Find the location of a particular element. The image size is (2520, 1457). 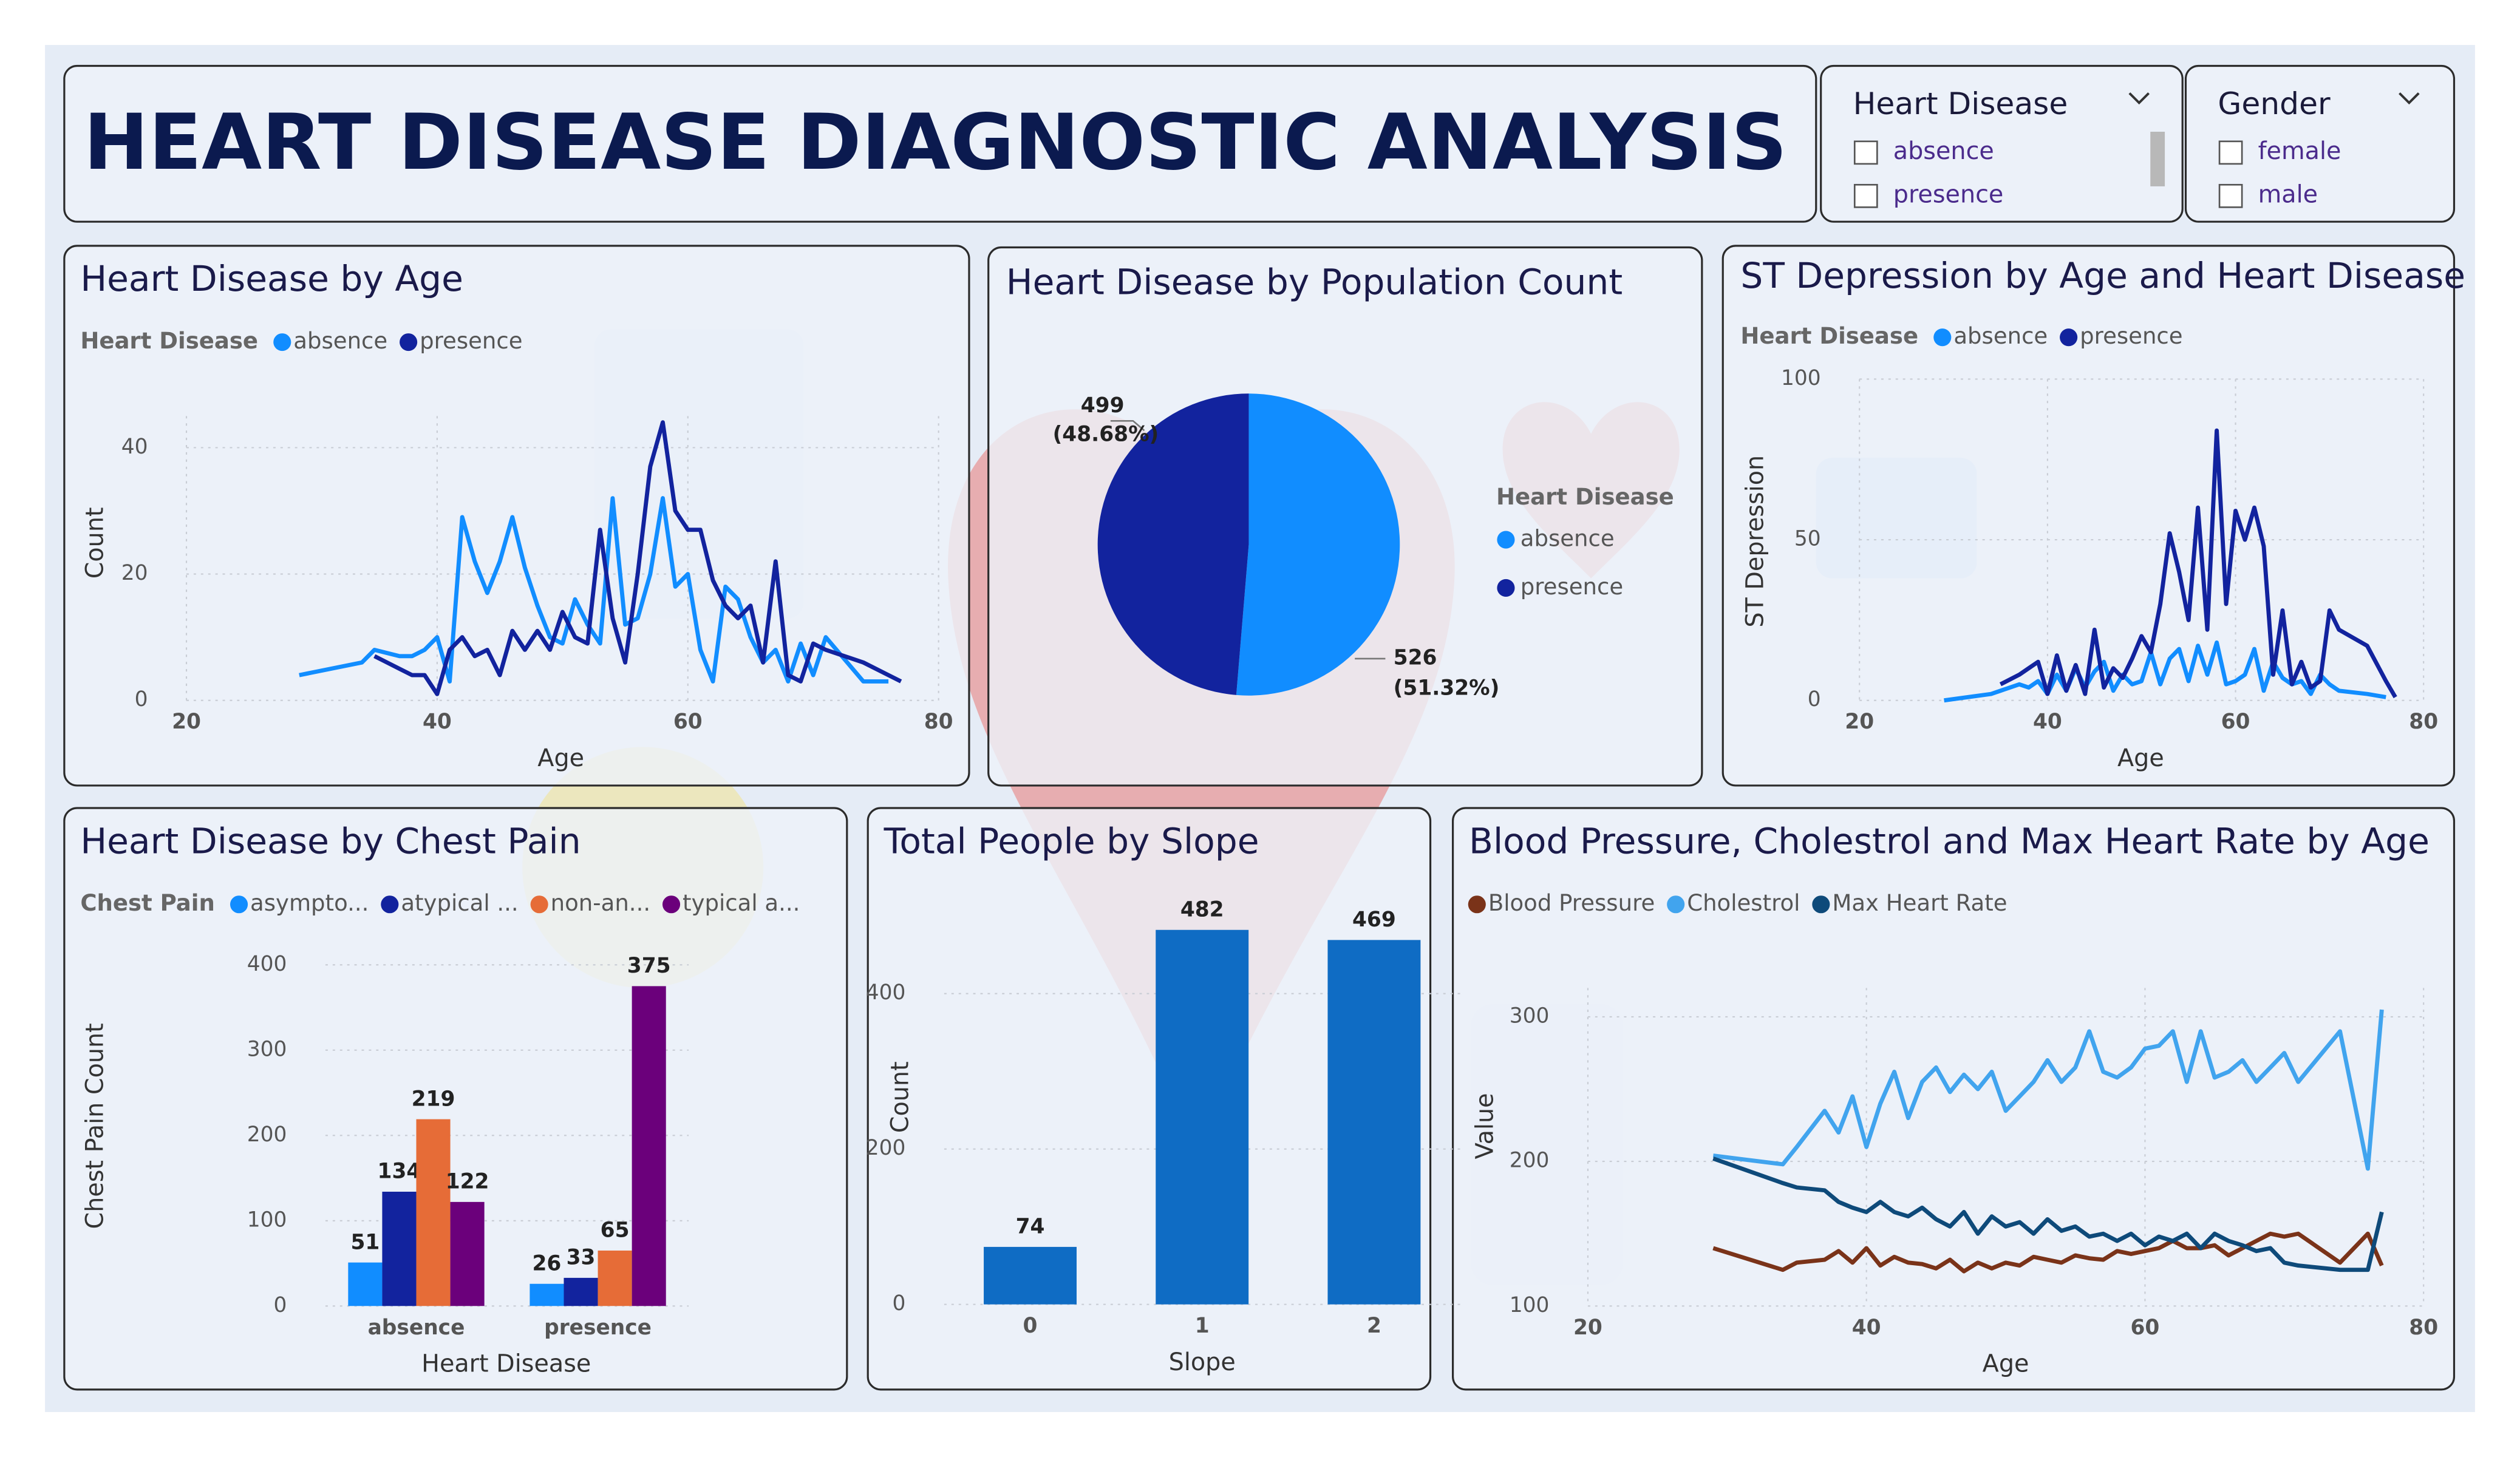

data-label: 482 is located at coordinates (1202, 909).